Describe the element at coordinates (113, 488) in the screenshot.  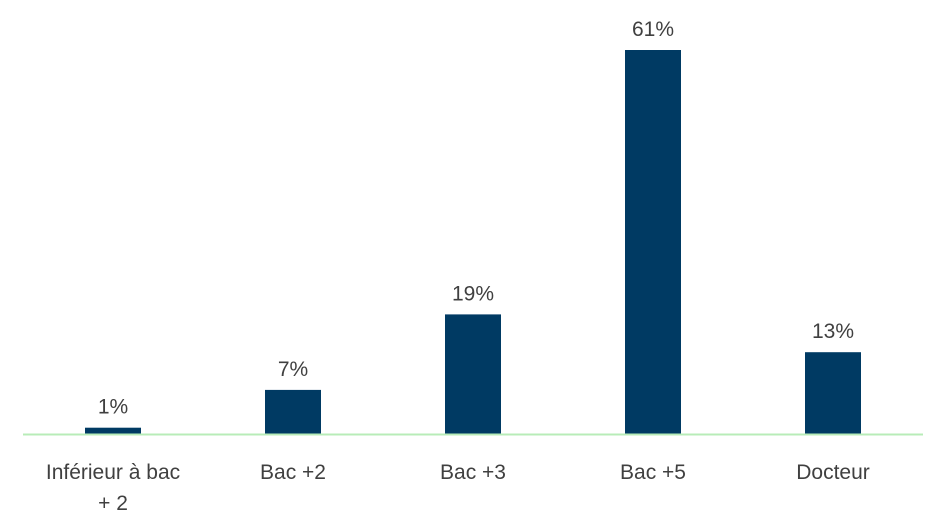
I see `x-tick-label-0: Inférieur à bac + 2` at that location.